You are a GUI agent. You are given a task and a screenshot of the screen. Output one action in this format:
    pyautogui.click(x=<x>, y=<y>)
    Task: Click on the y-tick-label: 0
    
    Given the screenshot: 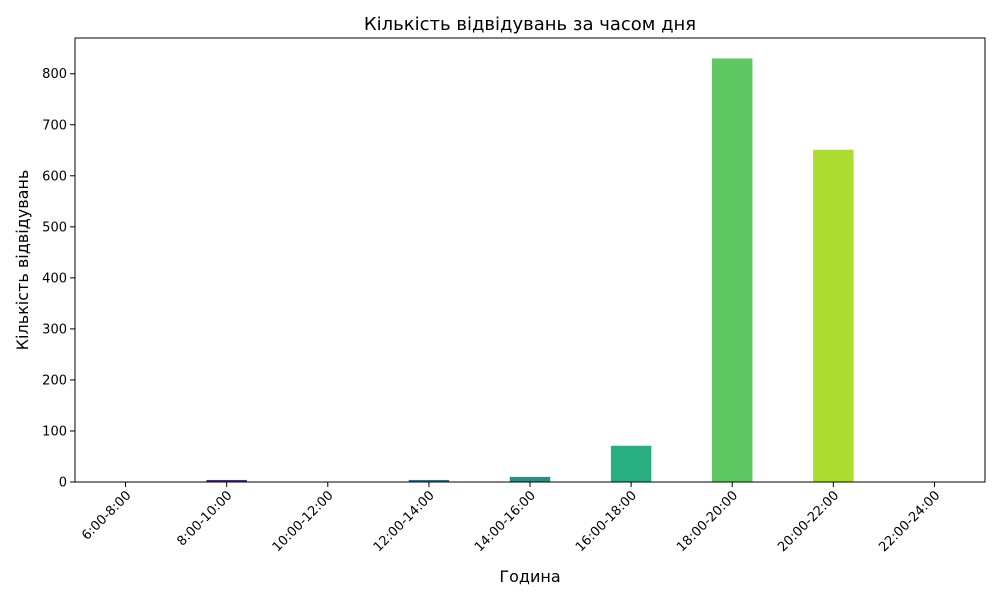 What is the action you would take?
    pyautogui.click(x=63, y=483)
    